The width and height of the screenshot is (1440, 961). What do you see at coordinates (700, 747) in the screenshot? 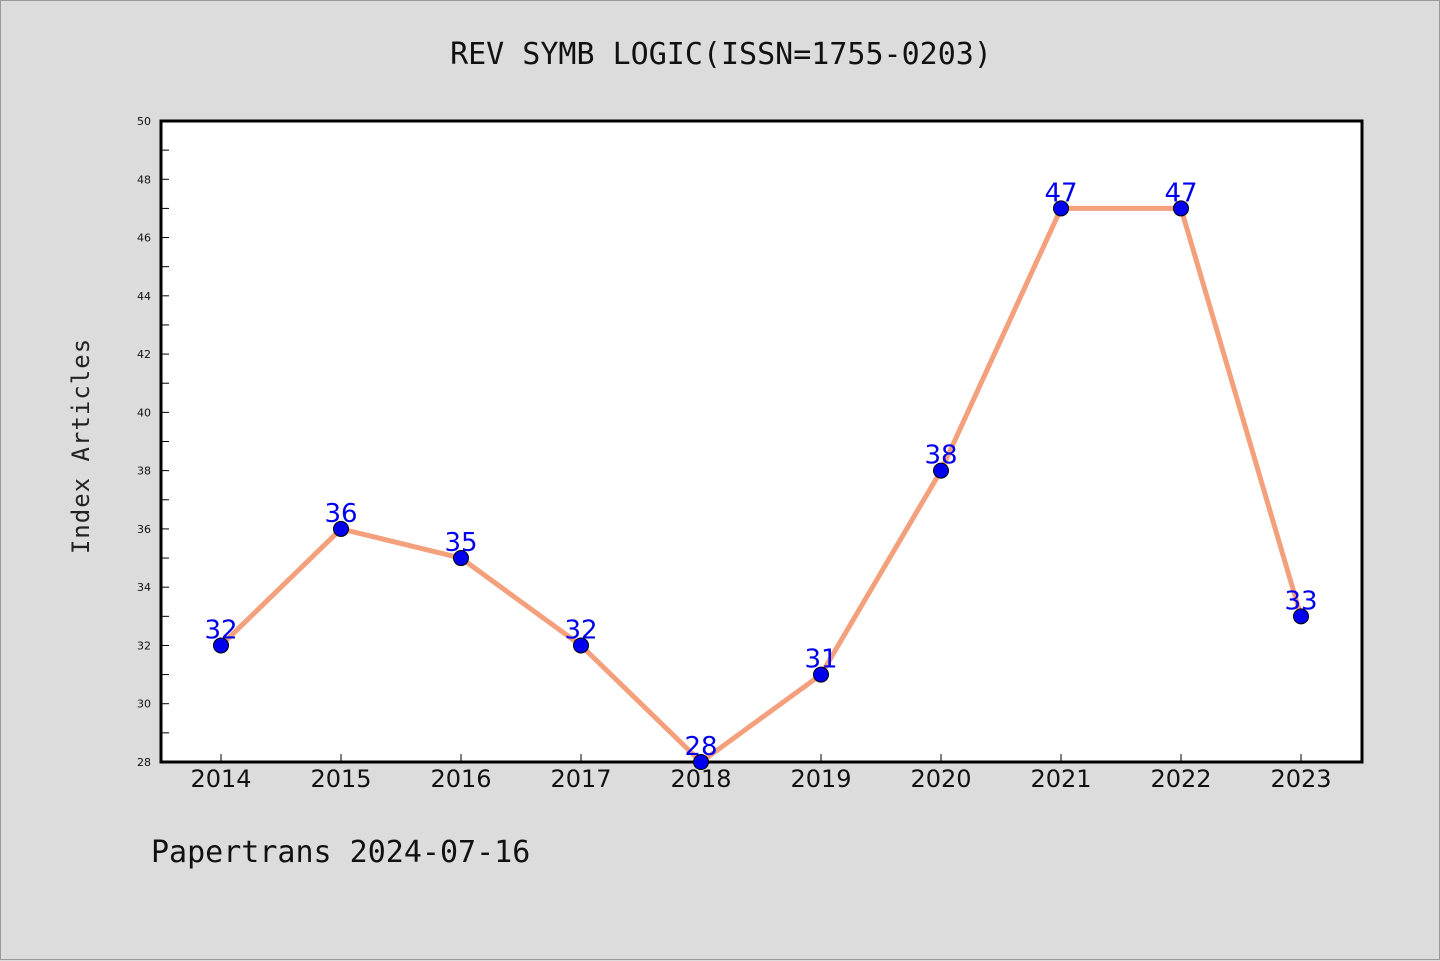
I see `data-label: 28` at bounding box center [700, 747].